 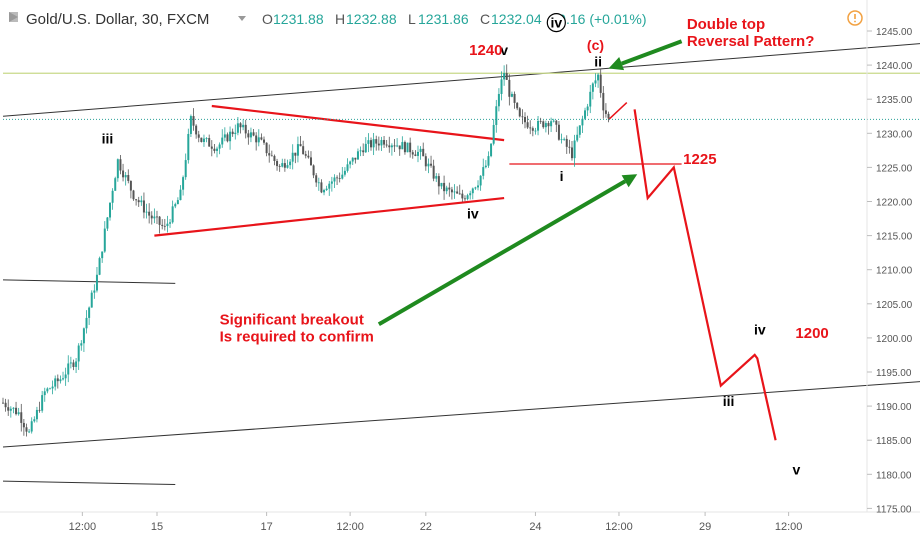 I want to click on annotation-line: Double top, so click(x=726, y=24).